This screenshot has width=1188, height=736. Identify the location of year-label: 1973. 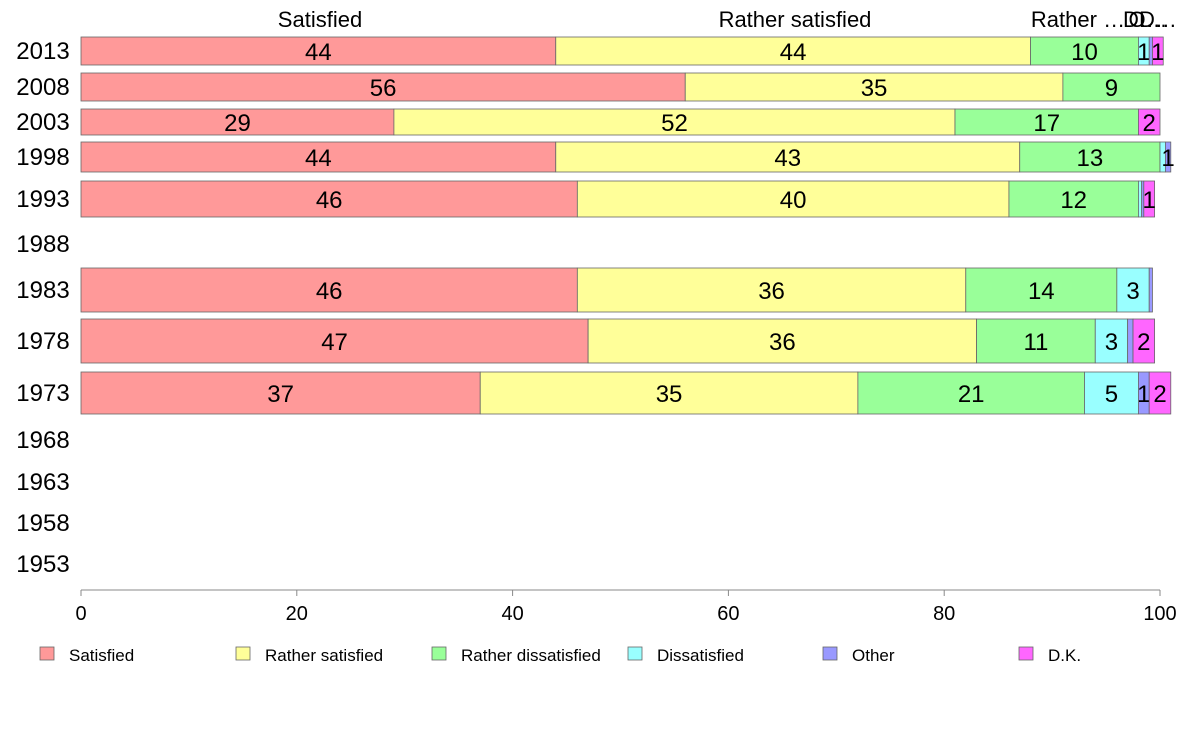
(42, 393).